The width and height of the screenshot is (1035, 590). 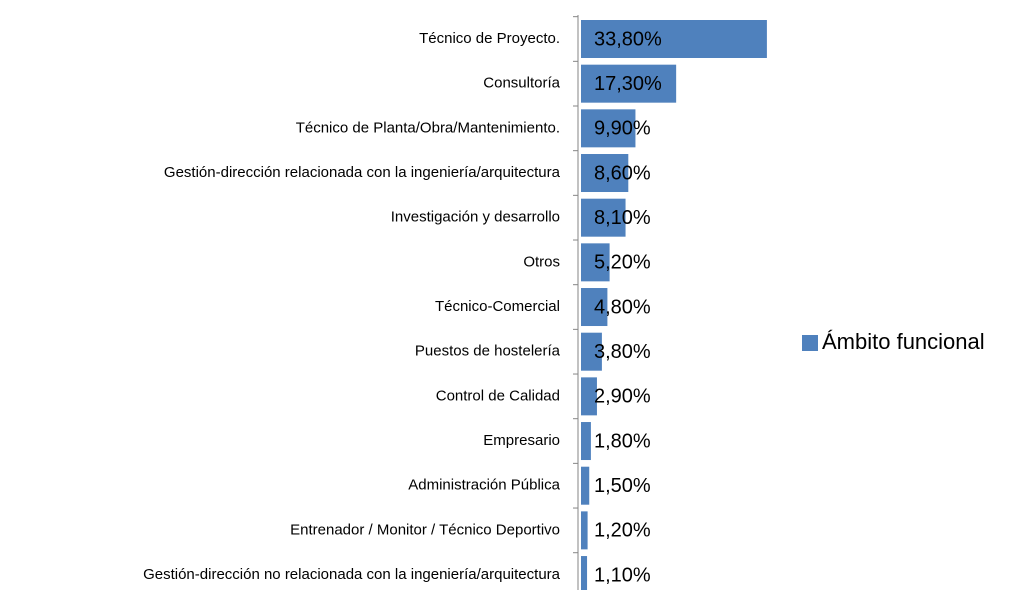 I want to click on data-label: 1,80%, so click(x=622, y=441).